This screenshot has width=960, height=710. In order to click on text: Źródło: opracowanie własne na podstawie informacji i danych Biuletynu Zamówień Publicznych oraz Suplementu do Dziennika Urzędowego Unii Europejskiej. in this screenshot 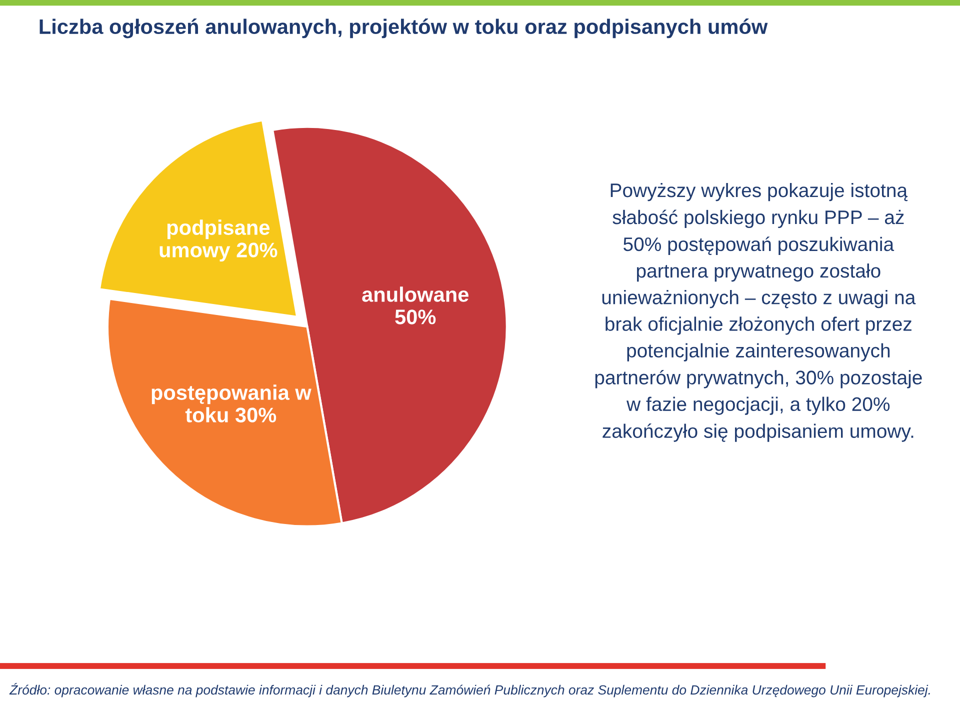, I will do `click(469, 690)`.